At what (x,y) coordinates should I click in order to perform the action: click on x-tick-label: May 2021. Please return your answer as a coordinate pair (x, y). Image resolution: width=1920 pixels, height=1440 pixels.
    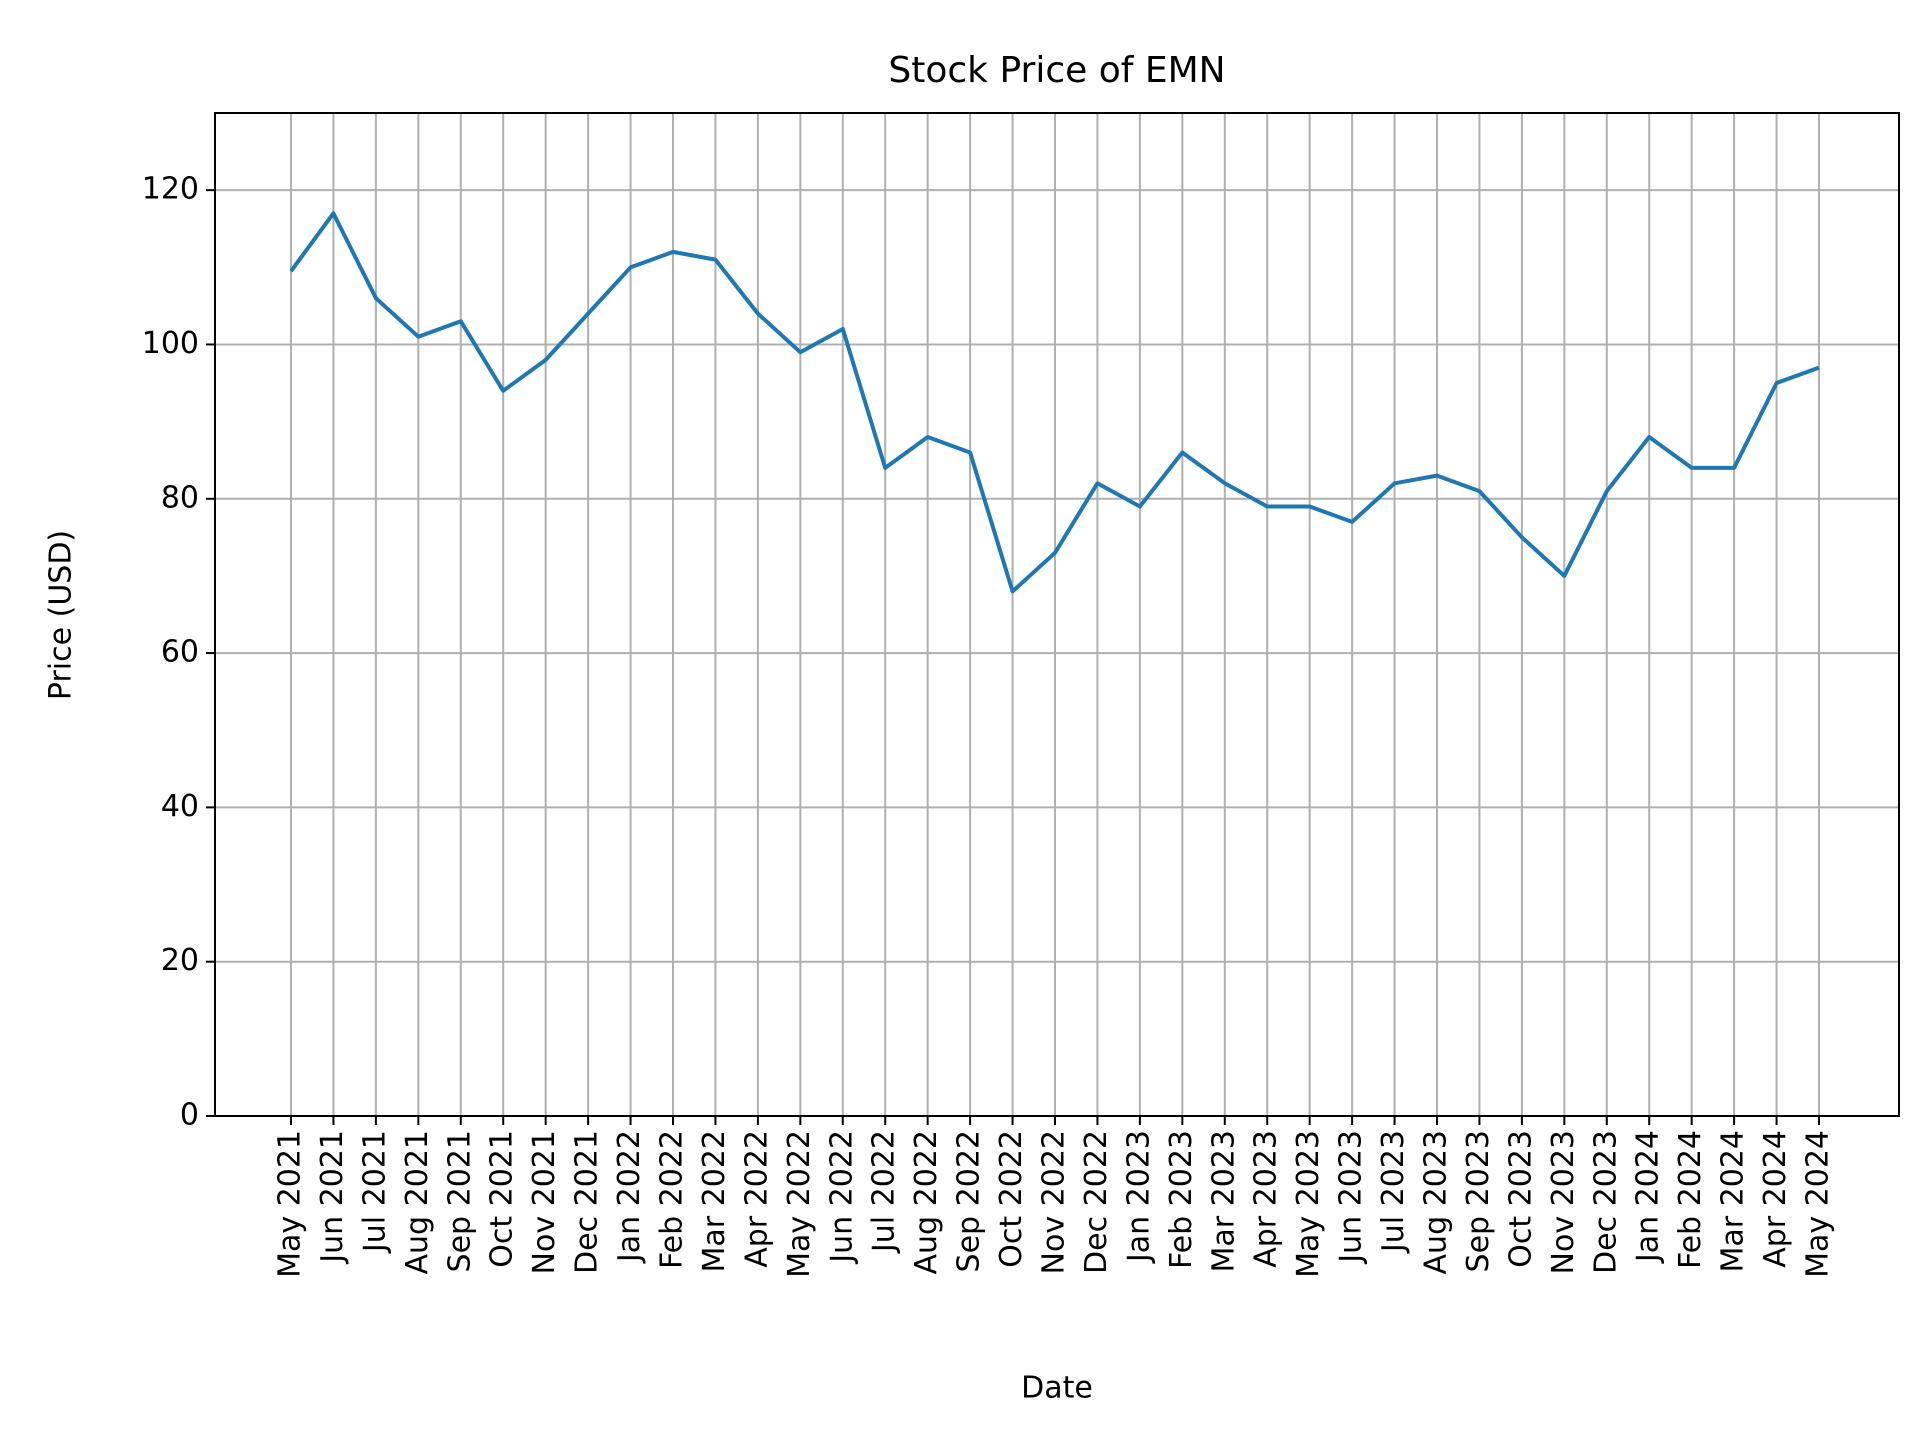
    Looking at the image, I should click on (290, 1204).